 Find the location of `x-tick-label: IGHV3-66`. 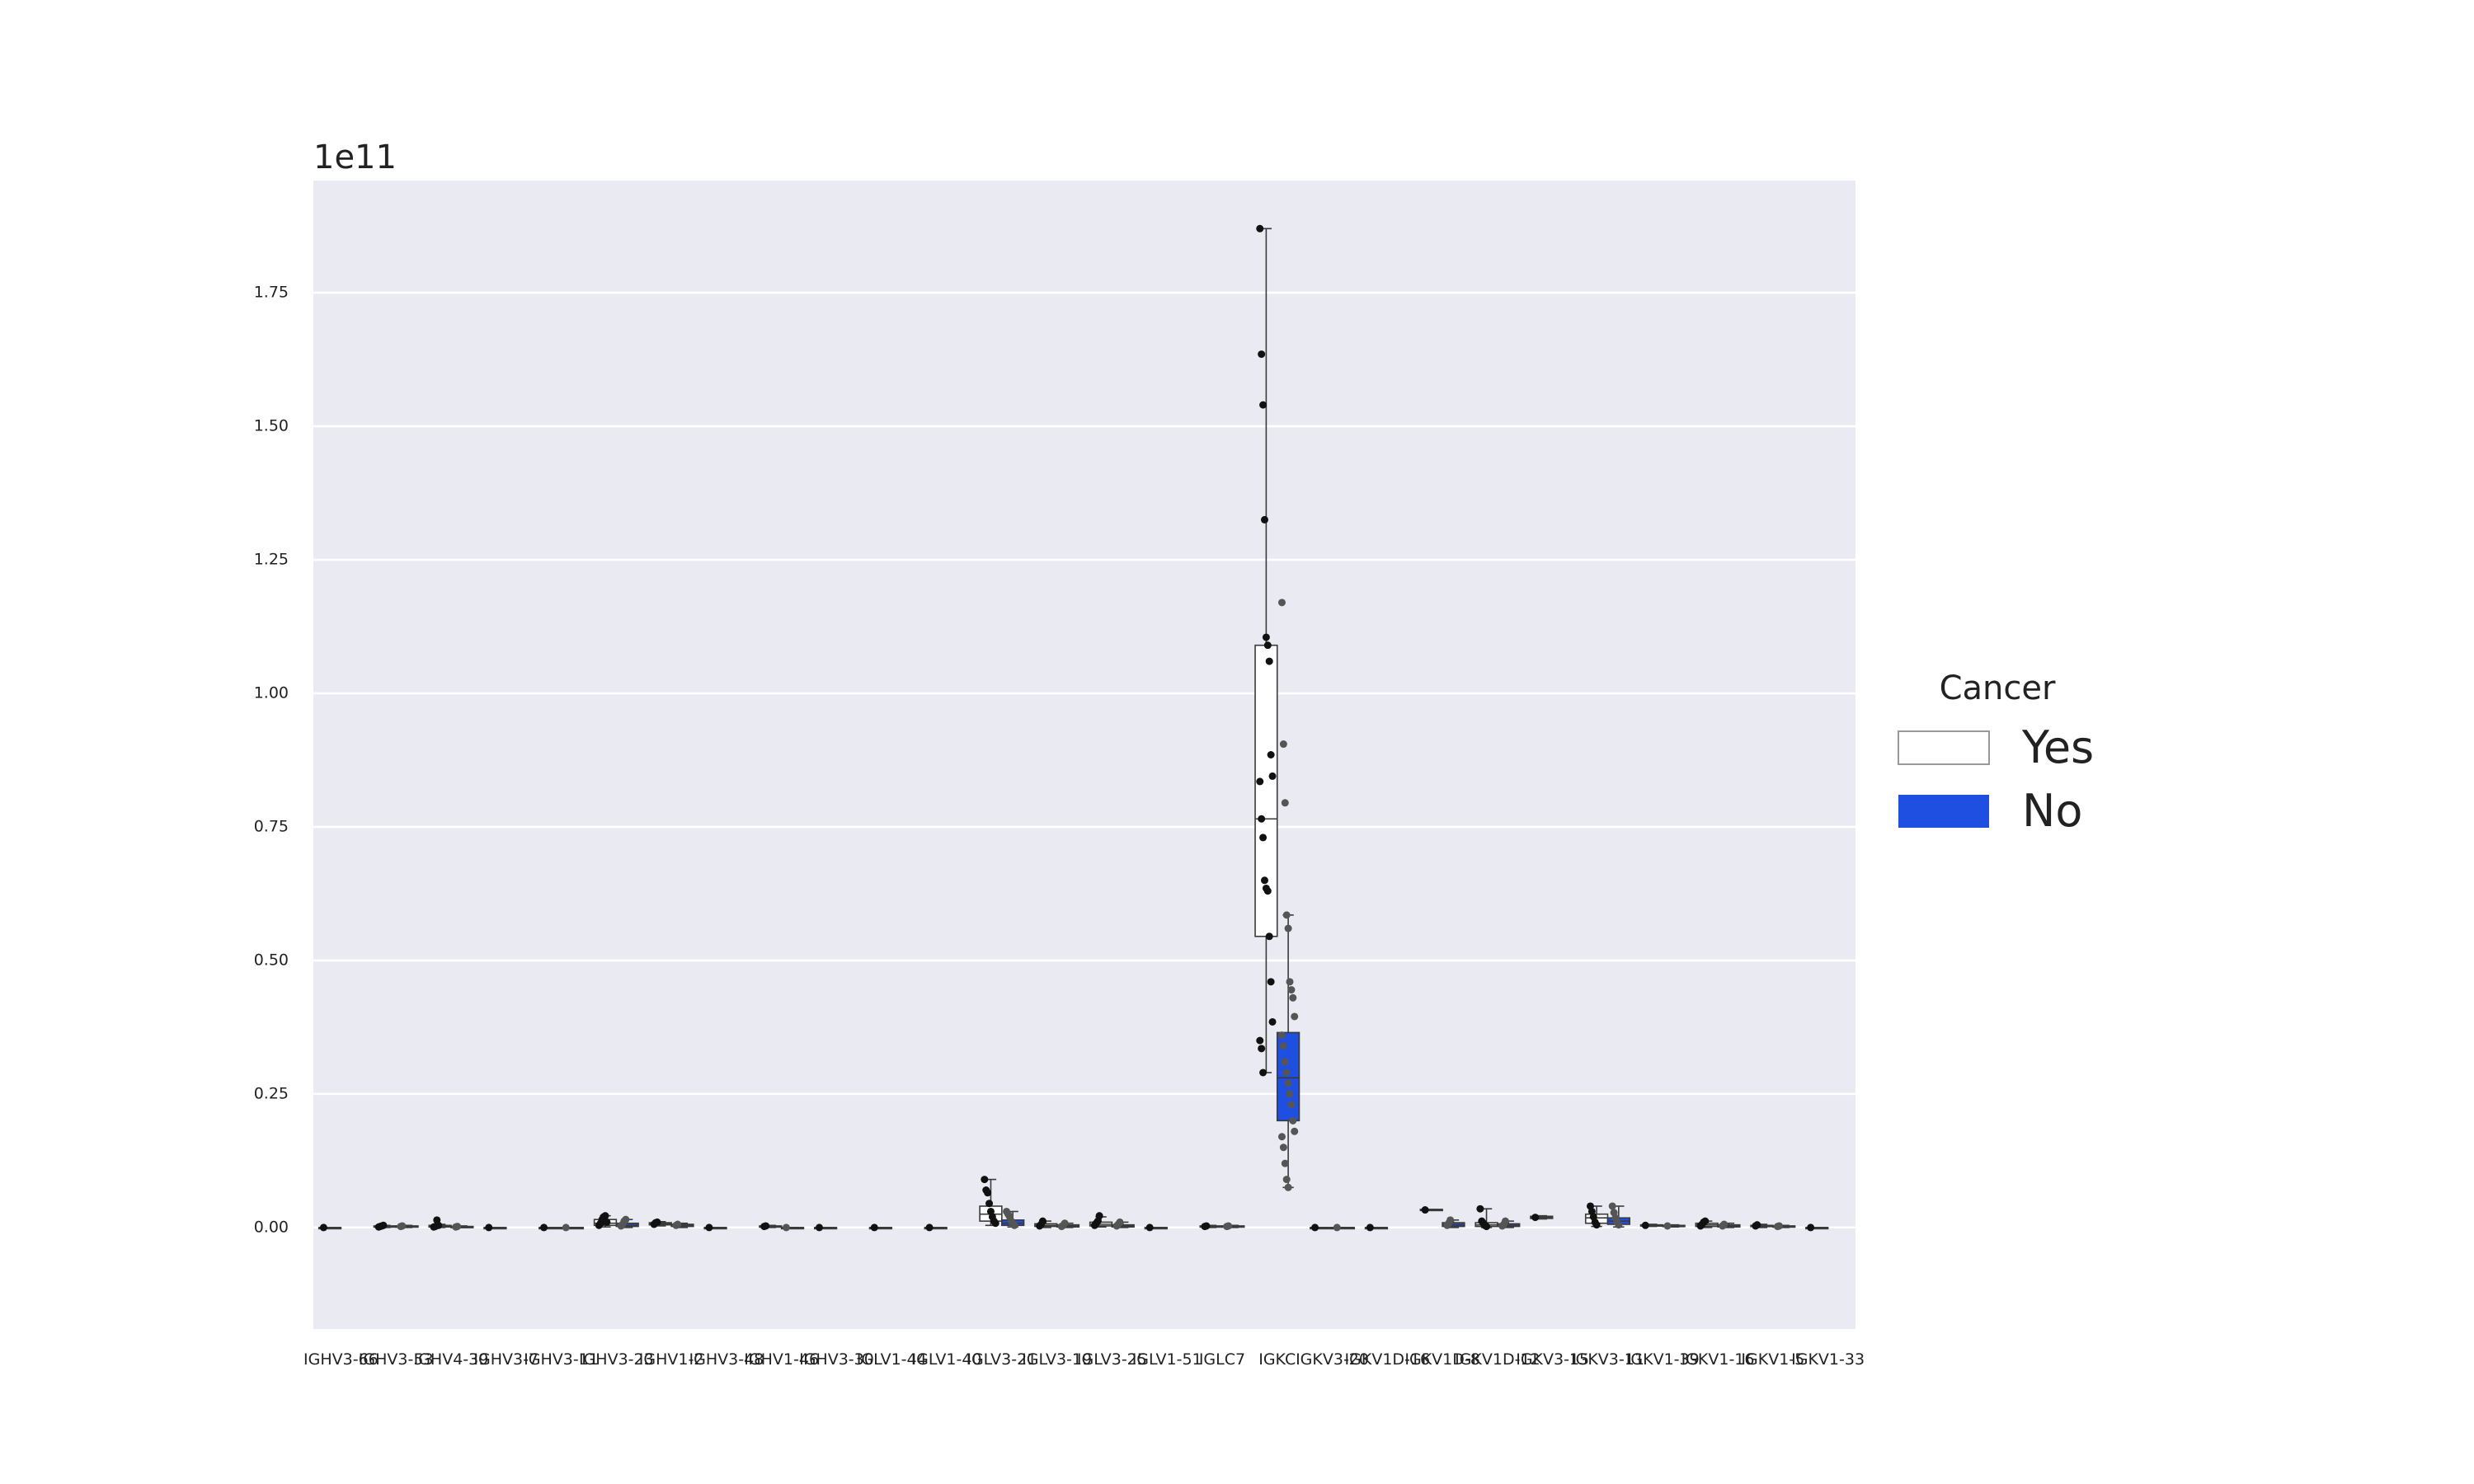

x-tick-label: IGHV3-66 is located at coordinates (341, 1359).